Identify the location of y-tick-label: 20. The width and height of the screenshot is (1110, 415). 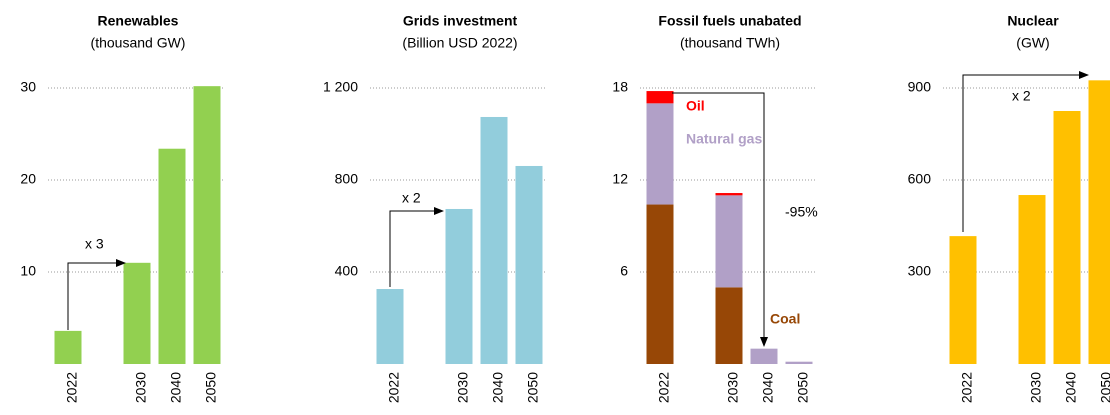
(28, 179).